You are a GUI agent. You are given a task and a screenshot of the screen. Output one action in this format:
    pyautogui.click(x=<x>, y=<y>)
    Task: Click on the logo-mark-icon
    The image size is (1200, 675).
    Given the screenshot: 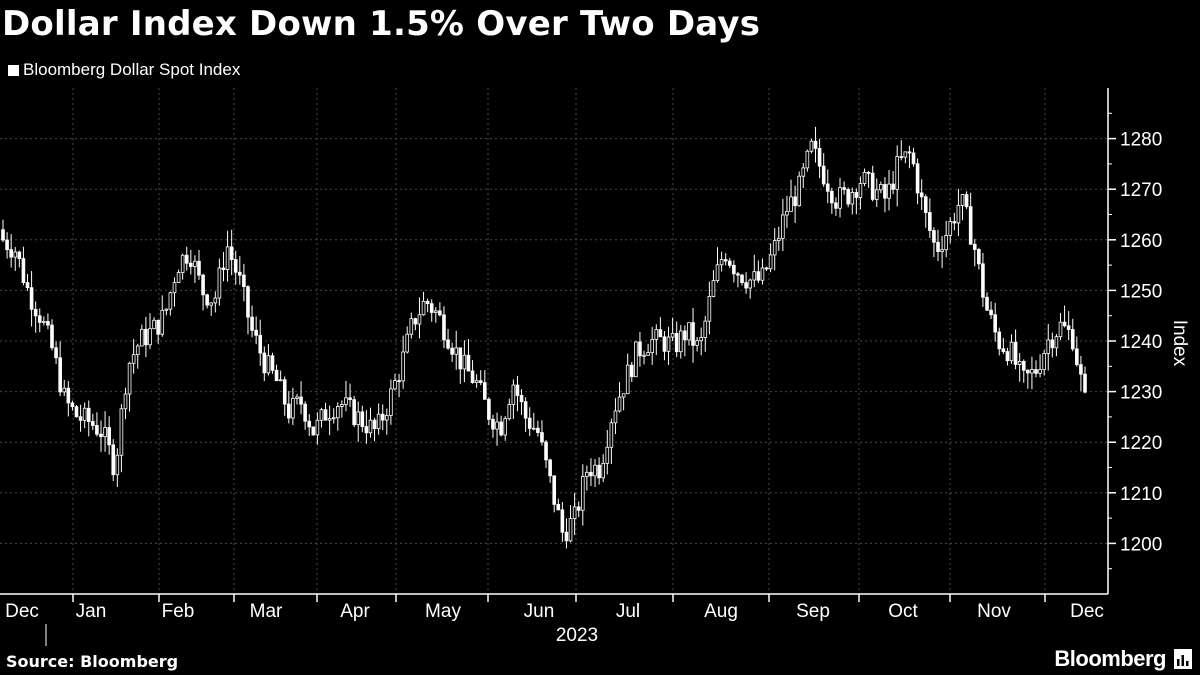 What is the action you would take?
    pyautogui.click(x=1183, y=659)
    